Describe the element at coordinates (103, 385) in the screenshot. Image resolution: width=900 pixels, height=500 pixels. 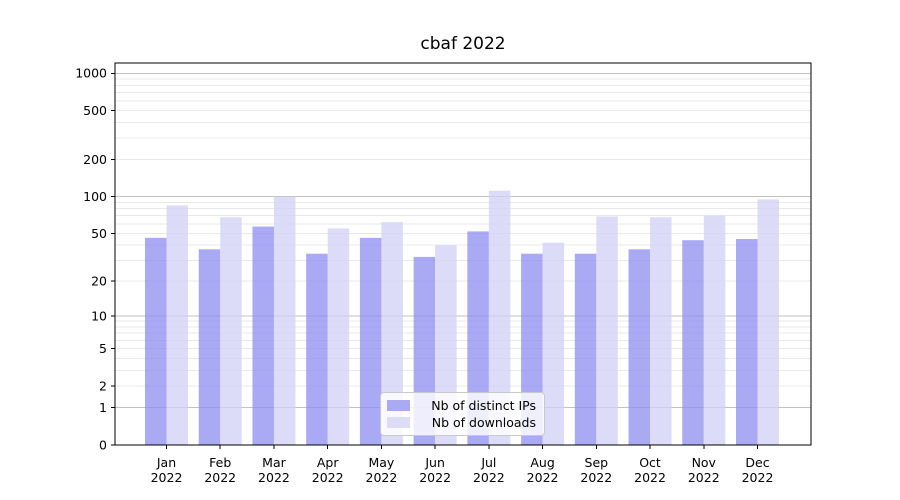
I see `y-tick-label-2: 2` at that location.